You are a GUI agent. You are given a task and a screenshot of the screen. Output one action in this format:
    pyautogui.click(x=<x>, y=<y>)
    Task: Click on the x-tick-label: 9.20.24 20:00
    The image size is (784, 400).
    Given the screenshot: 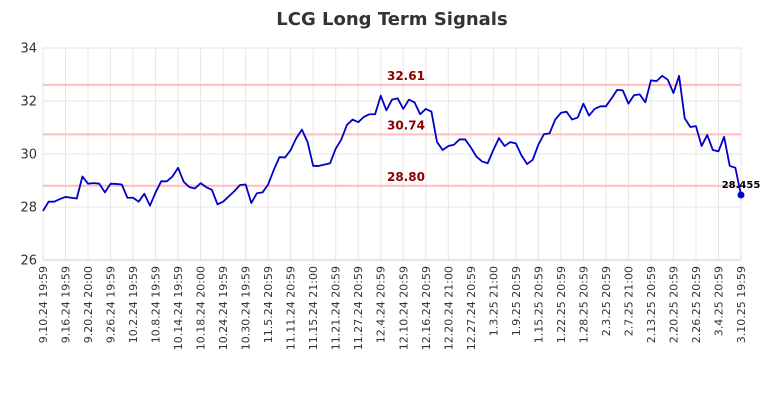 What is the action you would take?
    pyautogui.click(x=88, y=304)
    